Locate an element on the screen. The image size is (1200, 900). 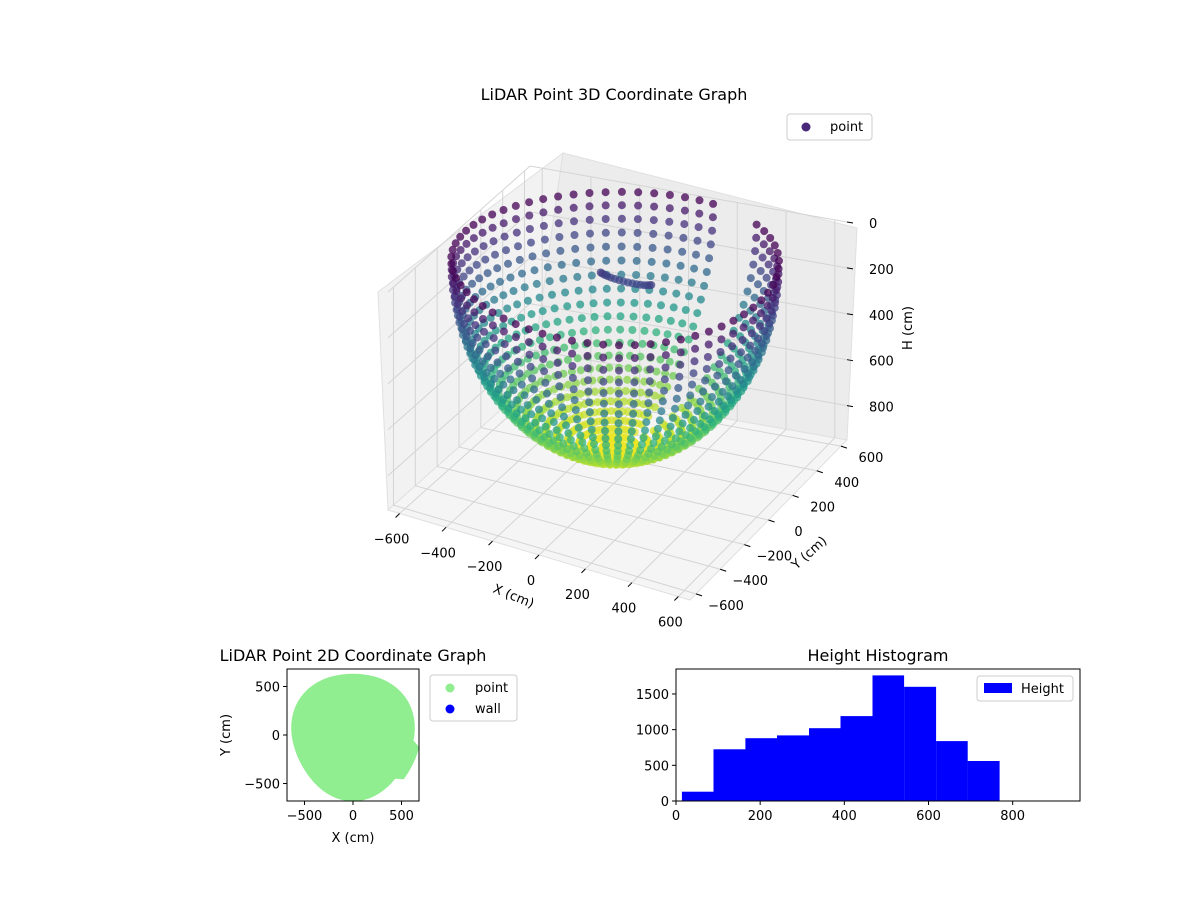
y-tick-label-hist: 0 is located at coordinates (665, 802).